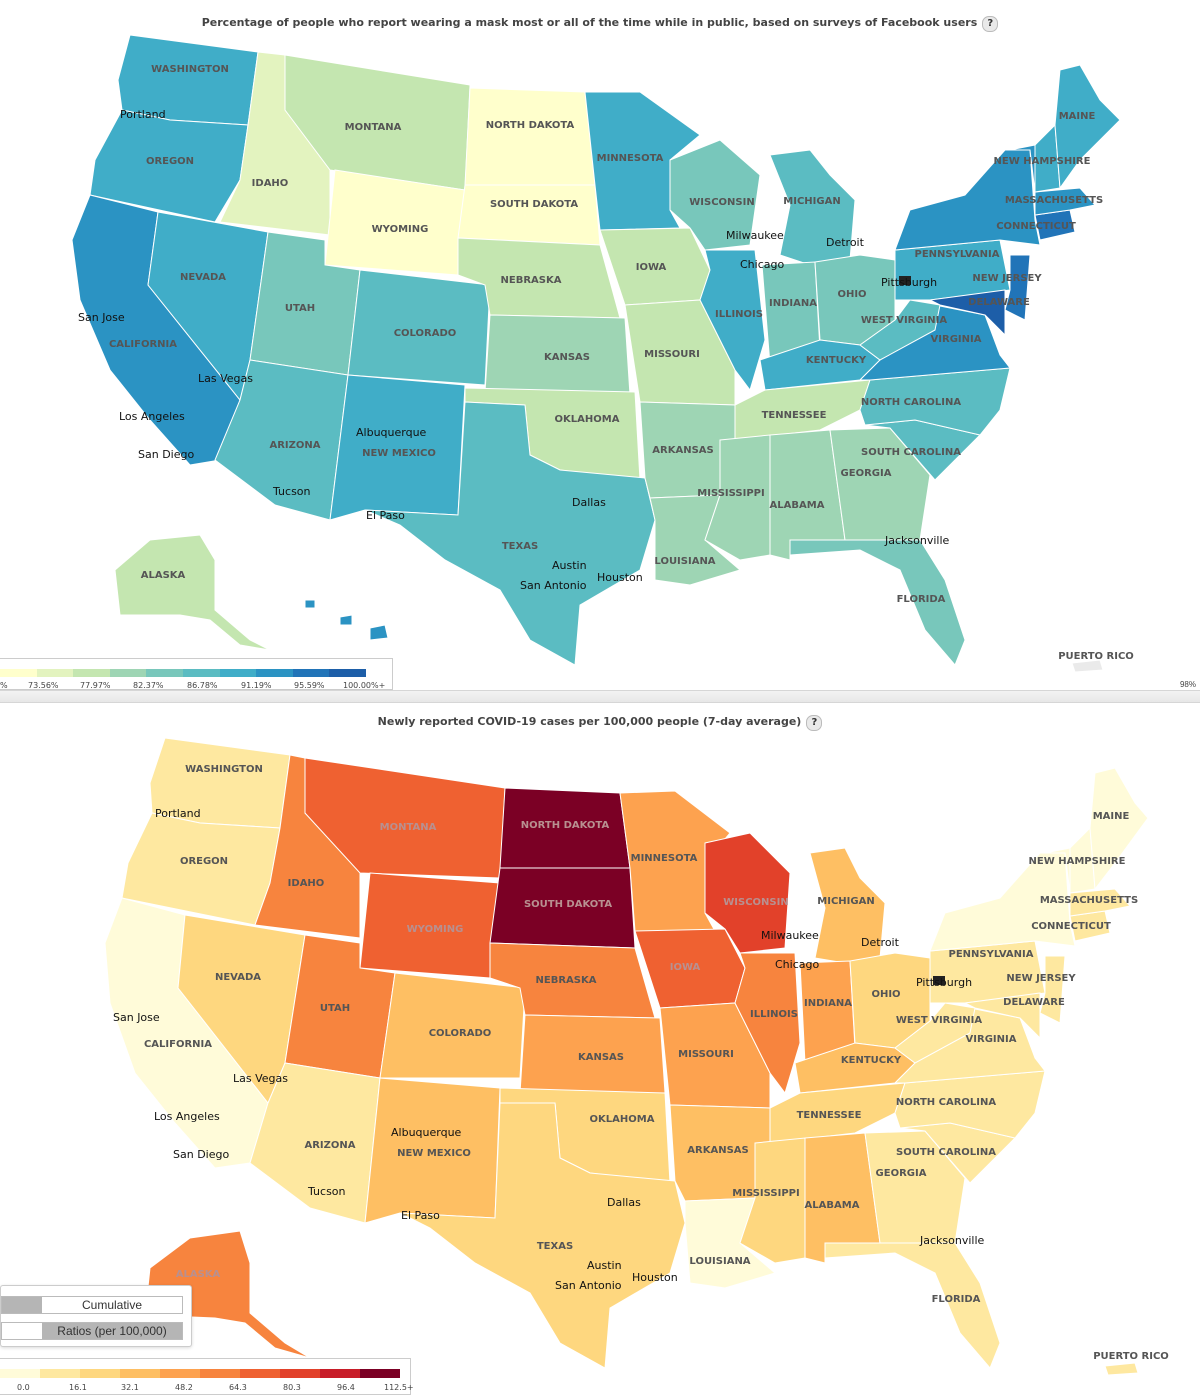  Describe the element at coordinates (946, 1152) in the screenshot. I see `cases-label-south-carolina: SOUTH CAROLINA` at that location.